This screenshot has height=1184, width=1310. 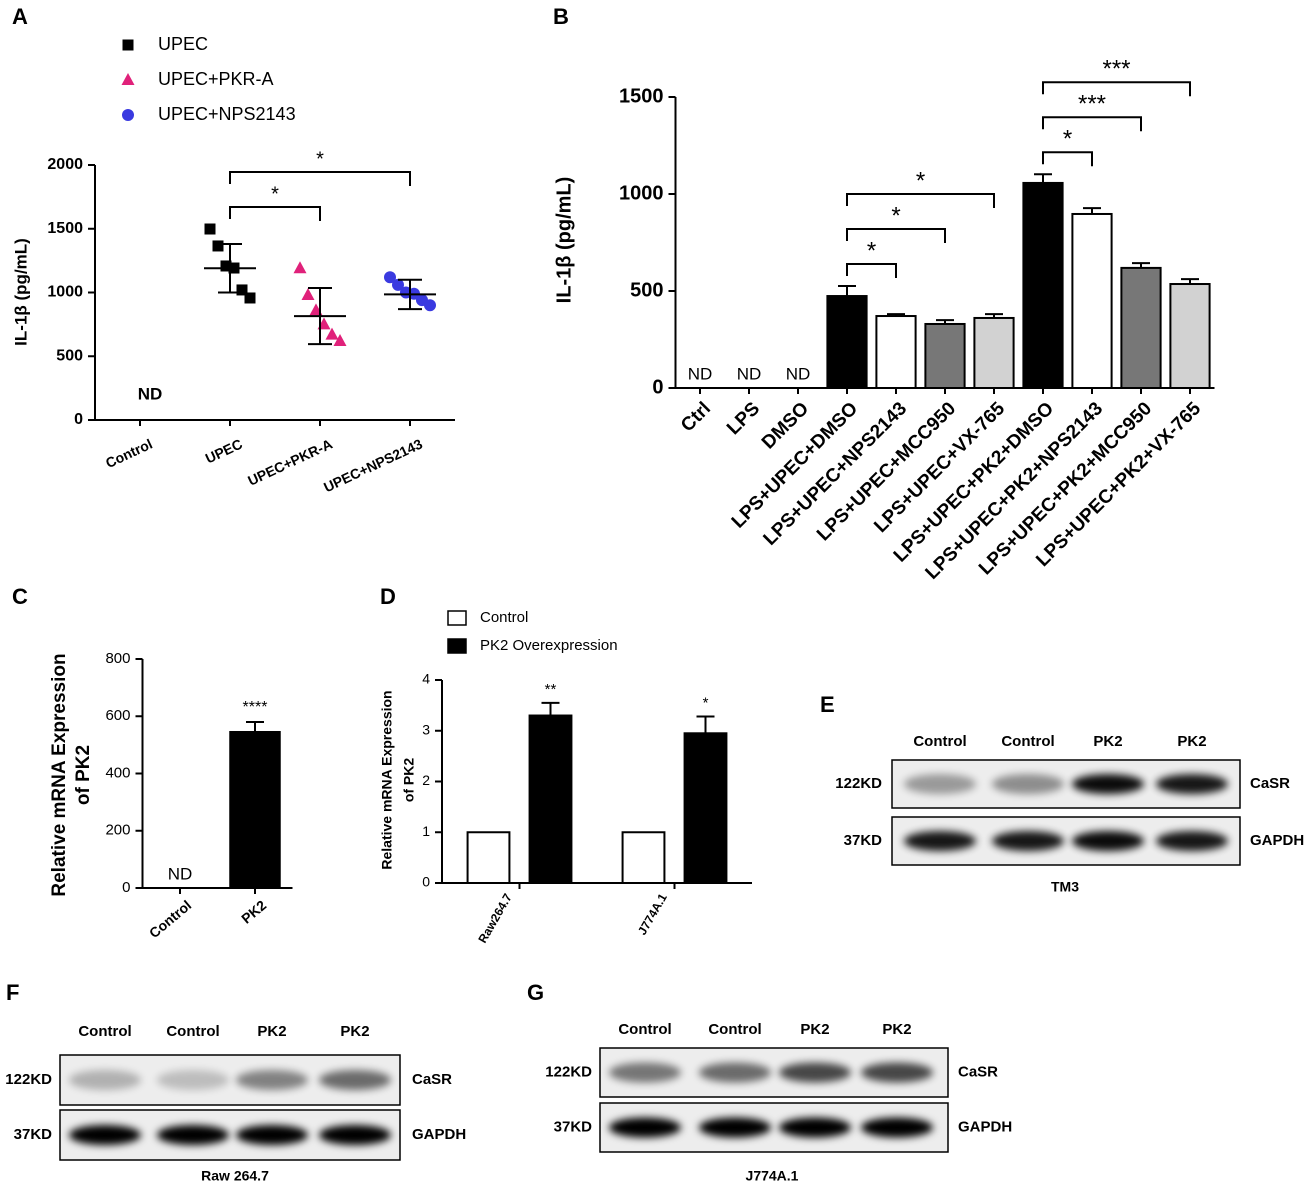 I want to click on band-protein: CaSR, so click(x=432, y=1079).